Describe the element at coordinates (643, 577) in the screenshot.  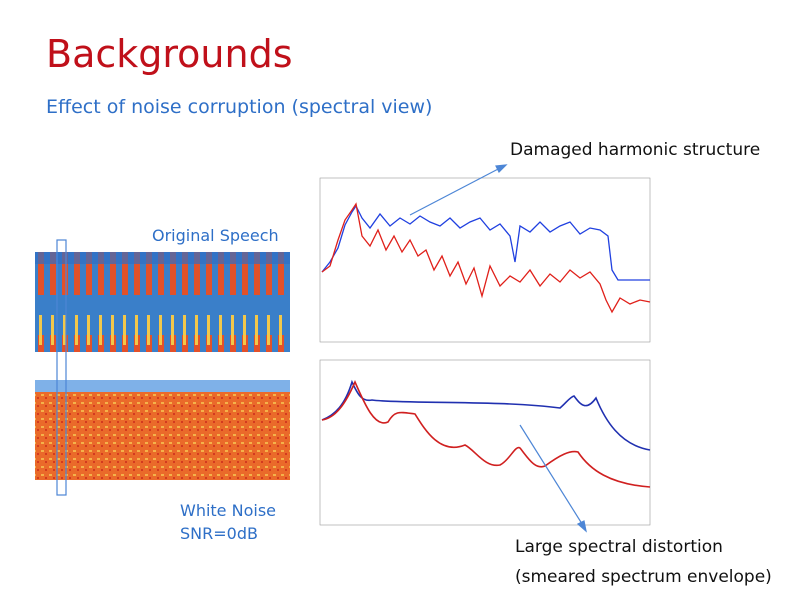
I see `annotation: (smeared spectrum envelope)` at that location.